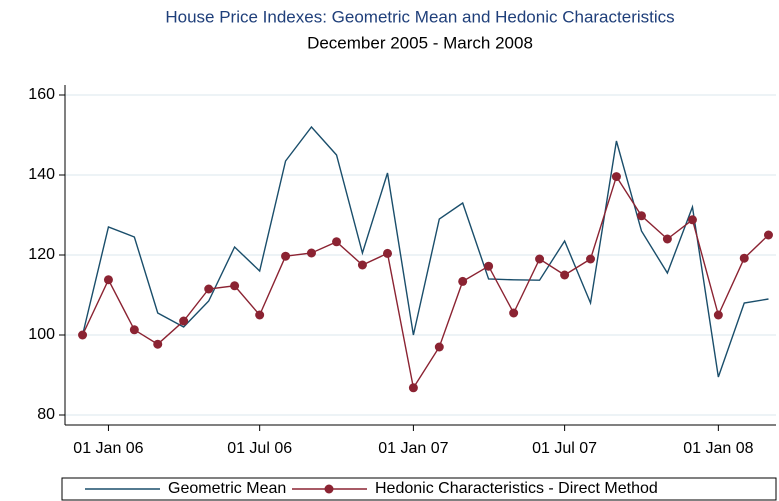 The width and height of the screenshot is (779, 501). What do you see at coordinates (41, 254) in the screenshot?
I see `y-tick-label: 120` at bounding box center [41, 254].